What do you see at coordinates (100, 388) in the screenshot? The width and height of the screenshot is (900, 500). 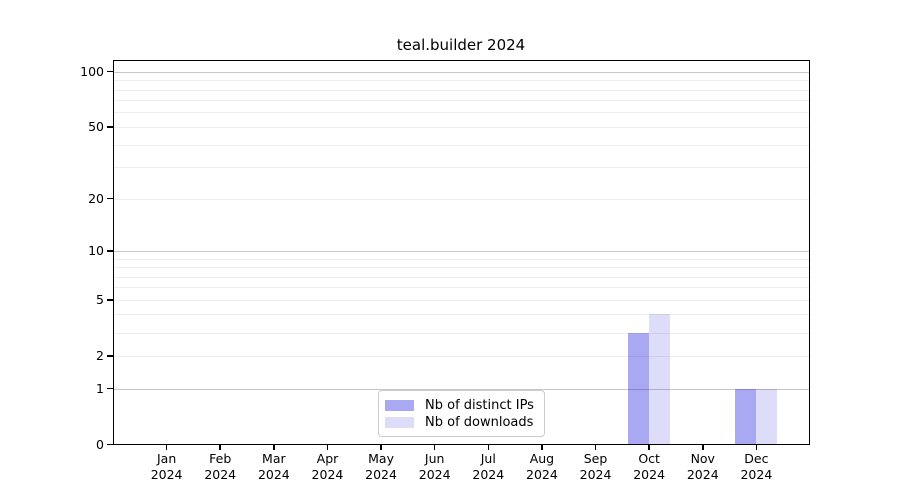 I see `y-axis-tick-label: 1` at bounding box center [100, 388].